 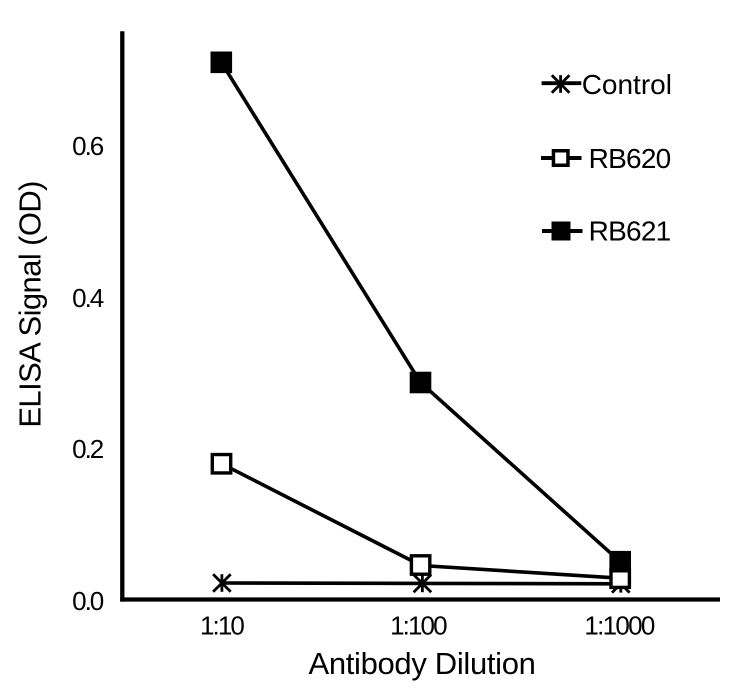 I want to click on svg-text: 1:1000, so click(x=619, y=626).